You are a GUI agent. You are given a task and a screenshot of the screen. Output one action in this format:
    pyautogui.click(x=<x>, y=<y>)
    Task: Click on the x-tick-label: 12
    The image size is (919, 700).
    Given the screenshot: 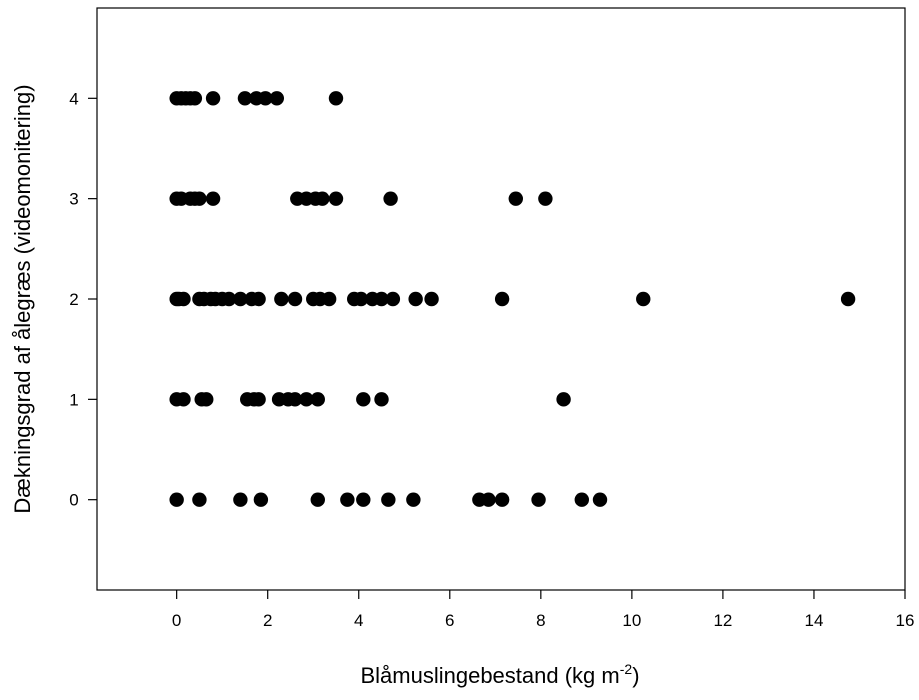 What is the action you would take?
    pyautogui.click(x=722, y=620)
    